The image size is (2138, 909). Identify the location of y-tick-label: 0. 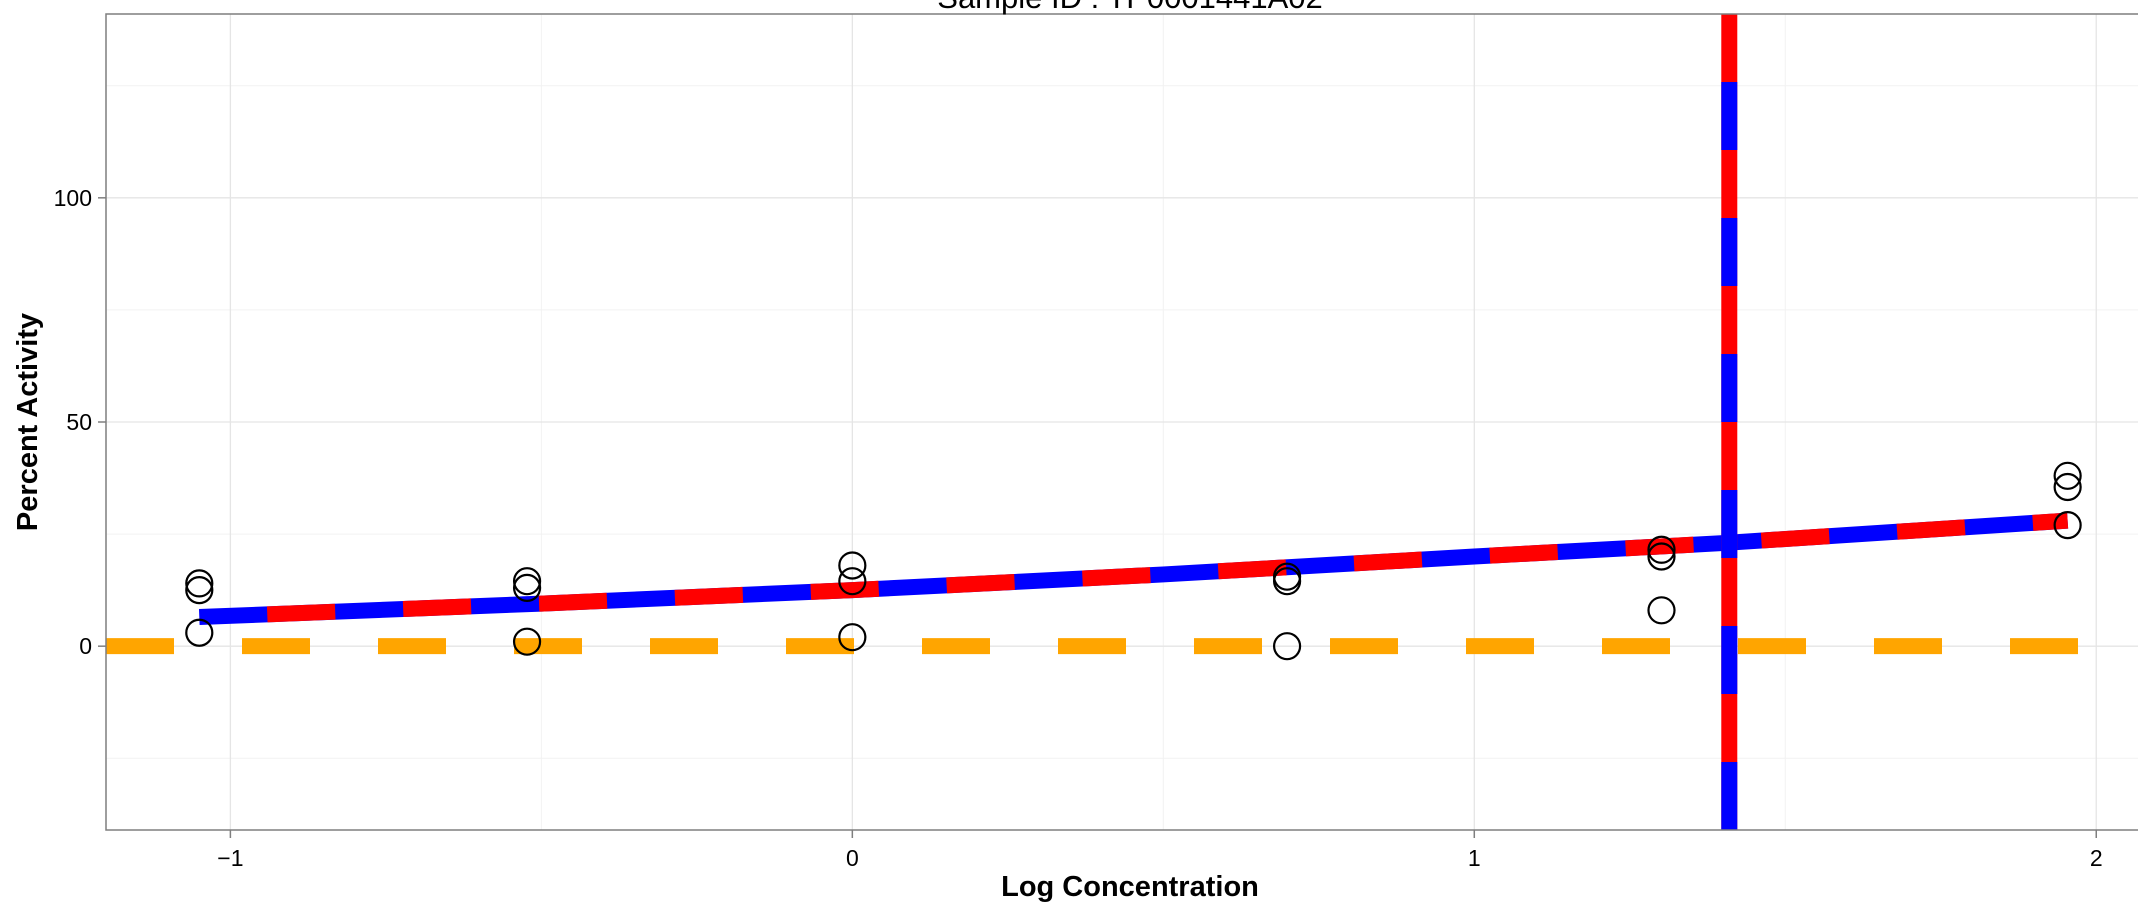
(85, 646).